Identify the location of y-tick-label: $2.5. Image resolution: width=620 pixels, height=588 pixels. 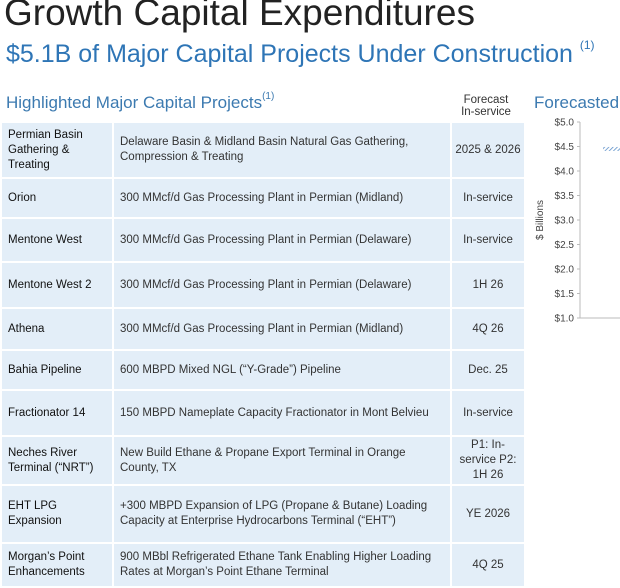
(565, 245).